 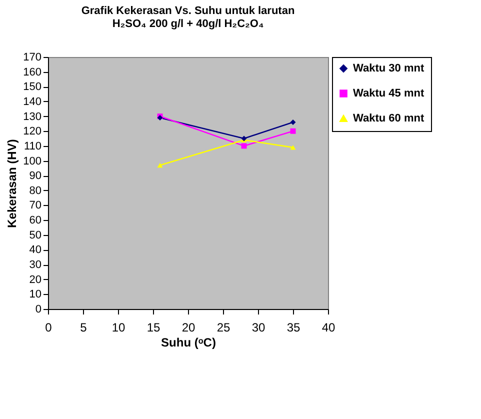 What do you see at coordinates (188, 11) in the screenshot?
I see `text: Grafik Kekerasan Vs. Suhu untuk larutan` at bounding box center [188, 11].